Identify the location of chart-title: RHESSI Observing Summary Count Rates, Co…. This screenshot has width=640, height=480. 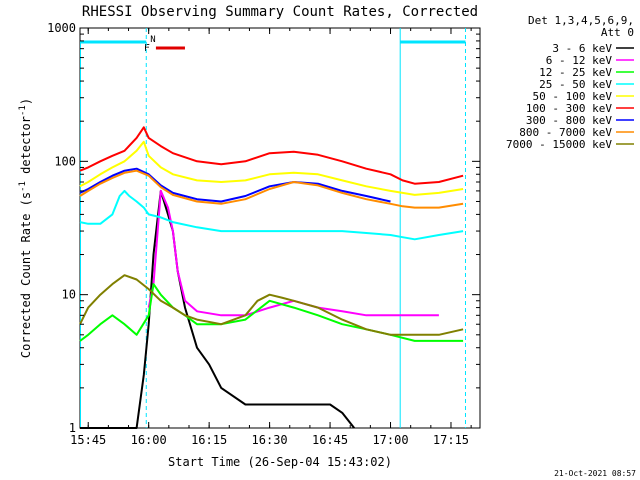
(280, 12).